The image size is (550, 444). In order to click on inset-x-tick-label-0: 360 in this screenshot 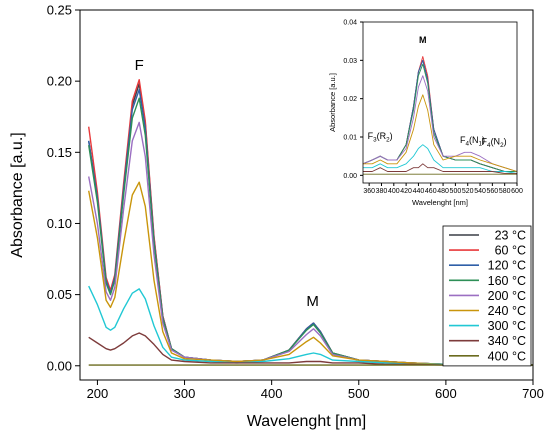, I will do `click(369, 191)`.